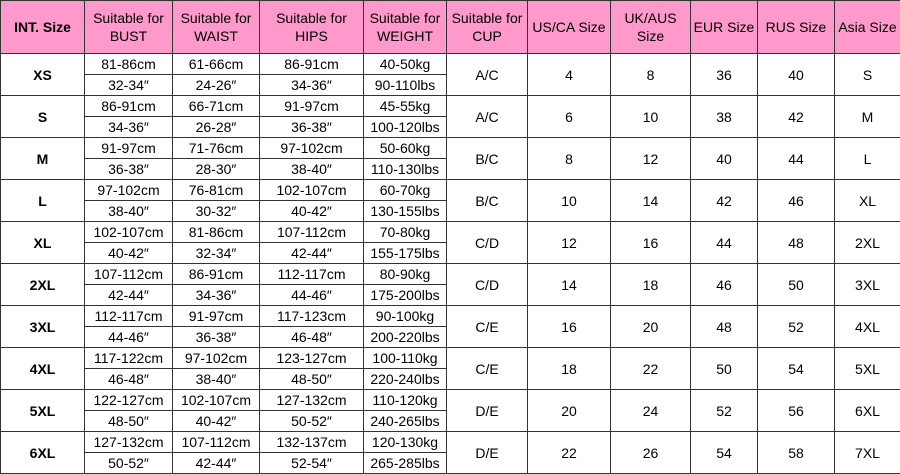  I want to click on column-header: INT. Size, so click(43, 27).